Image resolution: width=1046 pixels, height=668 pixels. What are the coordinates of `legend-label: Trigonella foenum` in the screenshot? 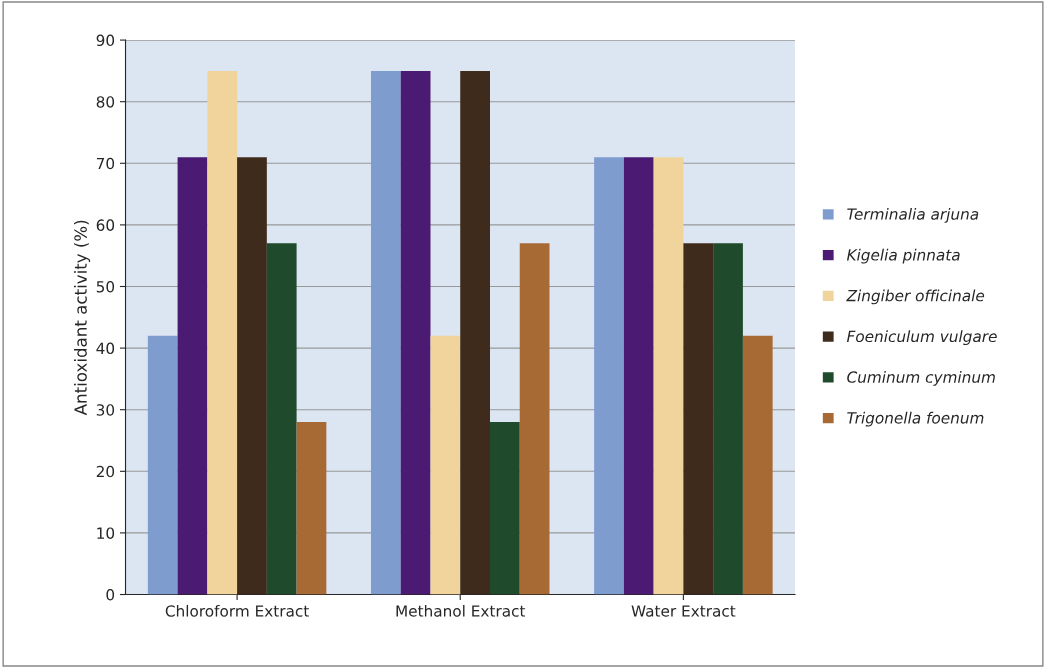 It's located at (915, 419).